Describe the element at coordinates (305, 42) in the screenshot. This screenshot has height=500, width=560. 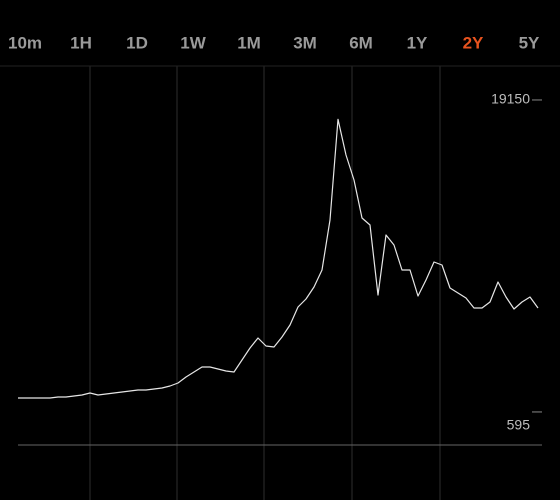
I see `time-range-tab: 3M` at that location.